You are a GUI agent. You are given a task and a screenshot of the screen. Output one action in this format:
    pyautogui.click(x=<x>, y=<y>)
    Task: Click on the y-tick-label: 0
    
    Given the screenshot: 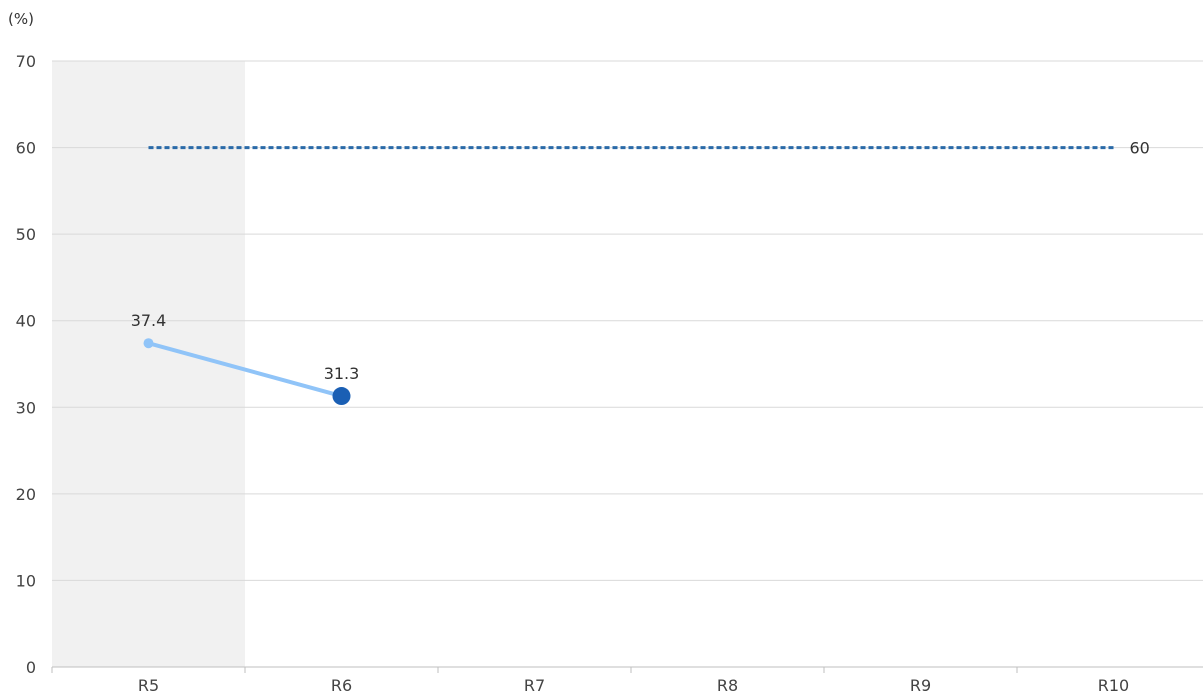 What is the action you would take?
    pyautogui.click(x=31, y=667)
    